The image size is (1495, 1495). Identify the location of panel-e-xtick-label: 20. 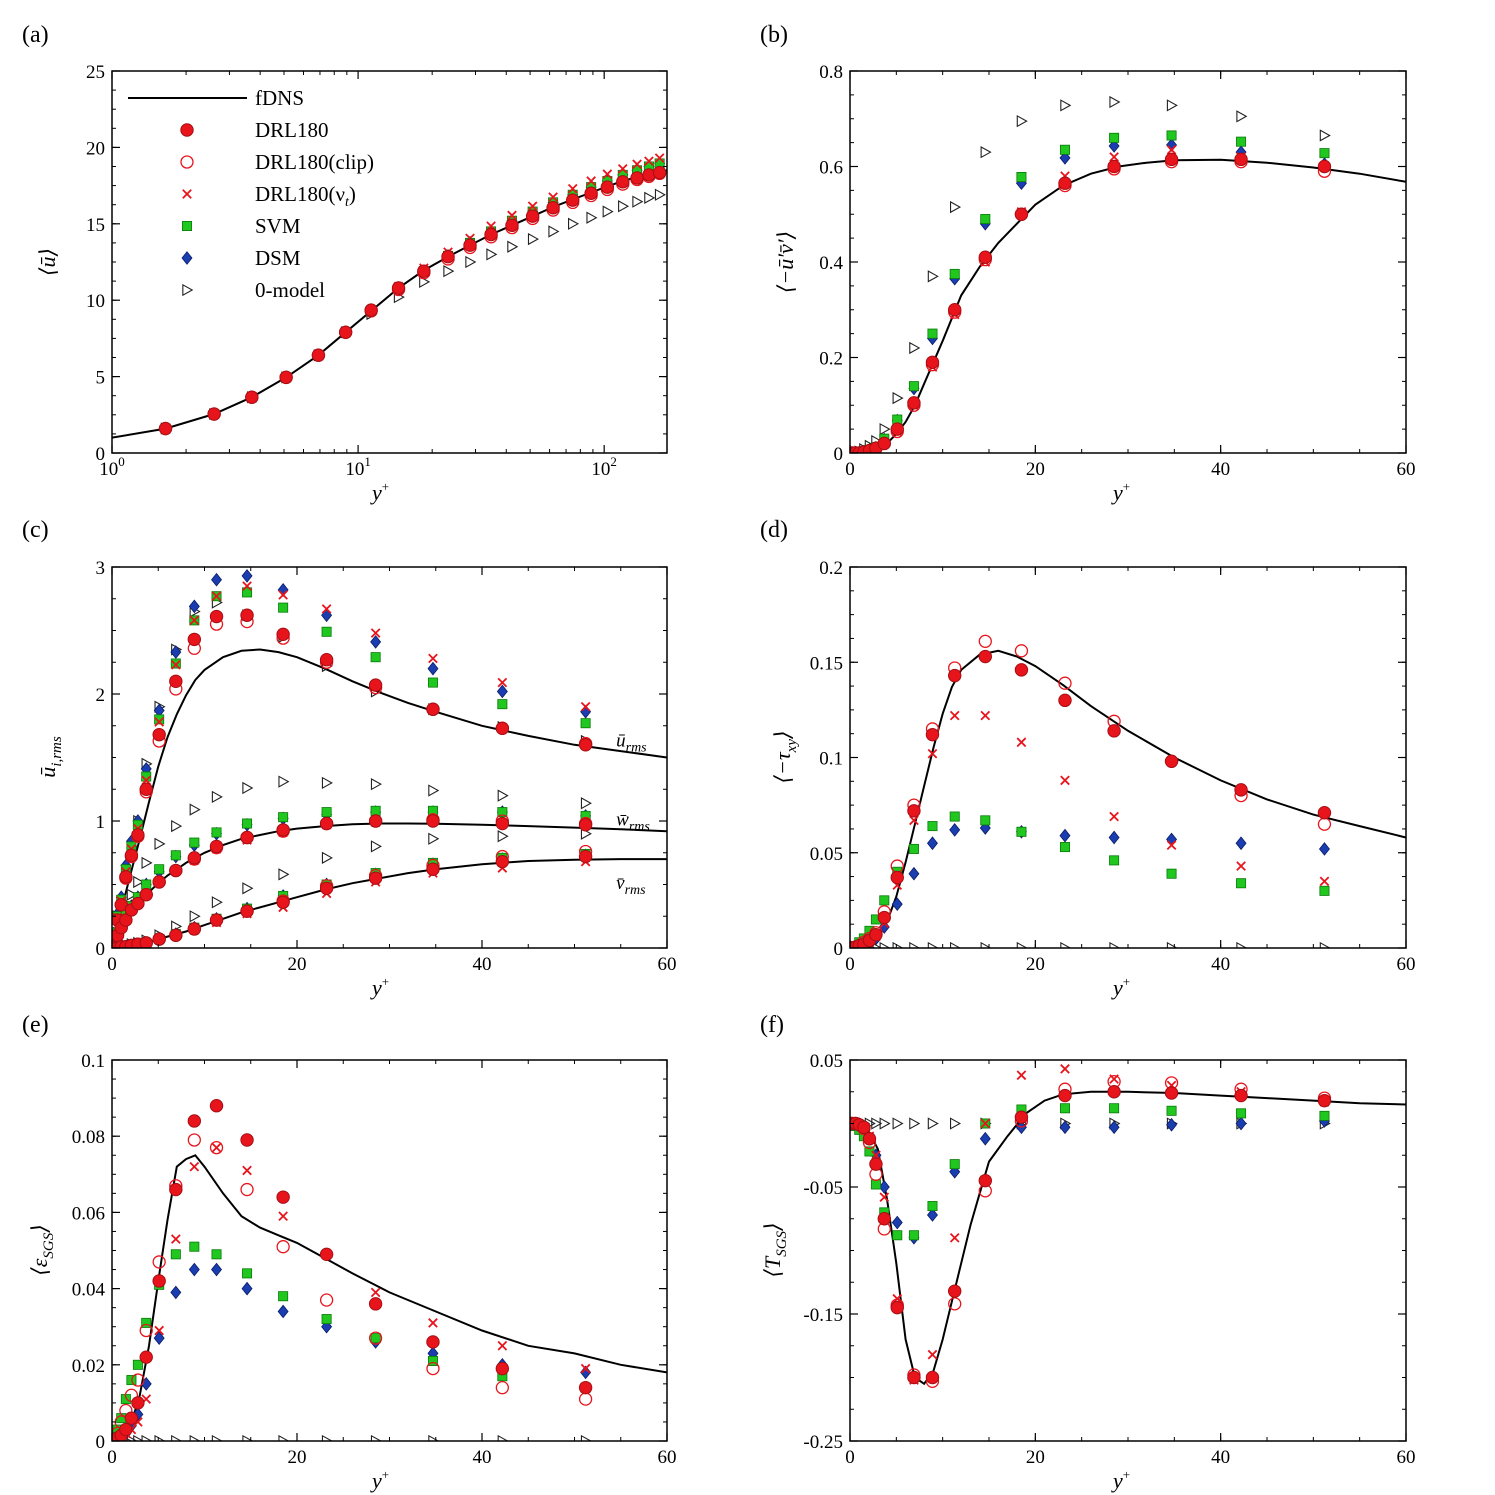
(297, 1457).